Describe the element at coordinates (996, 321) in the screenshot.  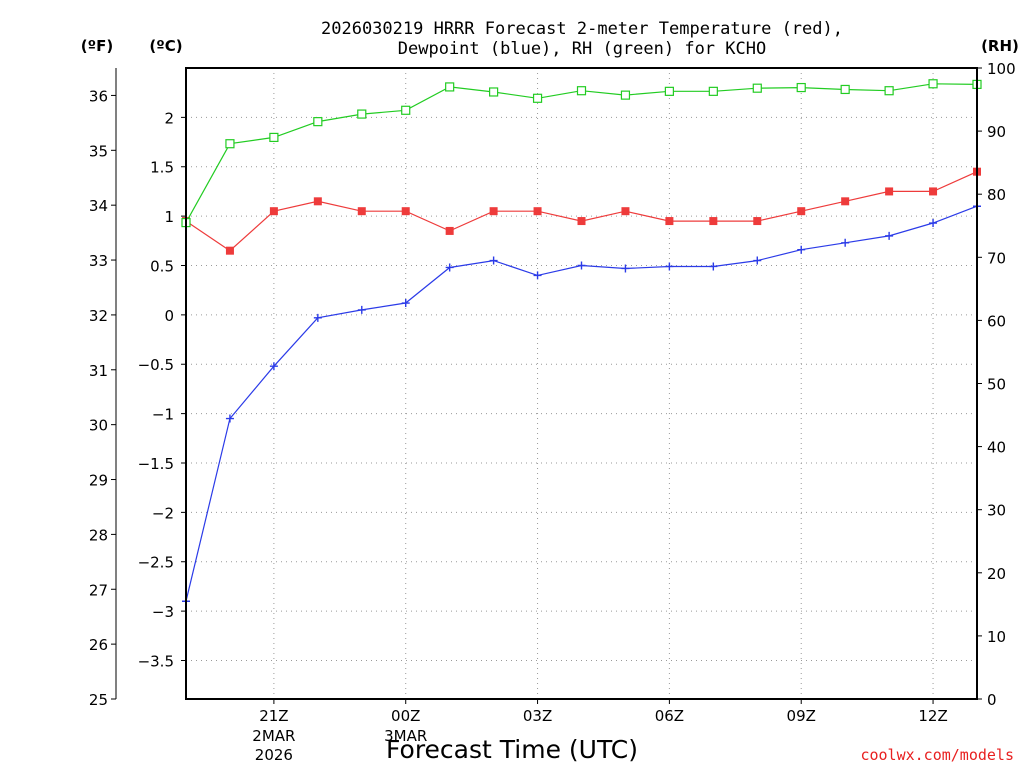
I see `rh-tick-label: 60` at that location.